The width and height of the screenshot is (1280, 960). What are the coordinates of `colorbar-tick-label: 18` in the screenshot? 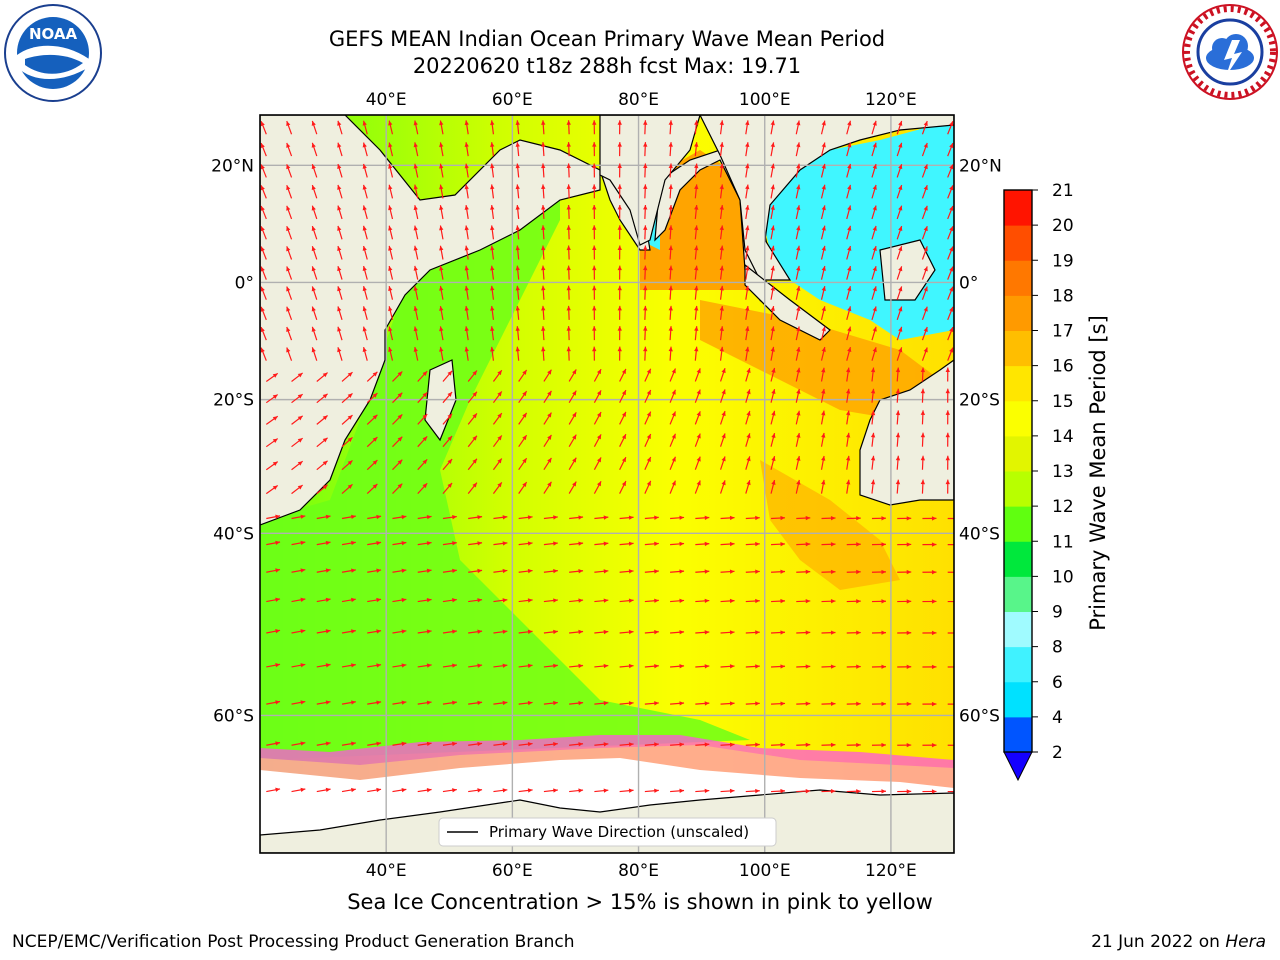 It's located at (1063, 296).